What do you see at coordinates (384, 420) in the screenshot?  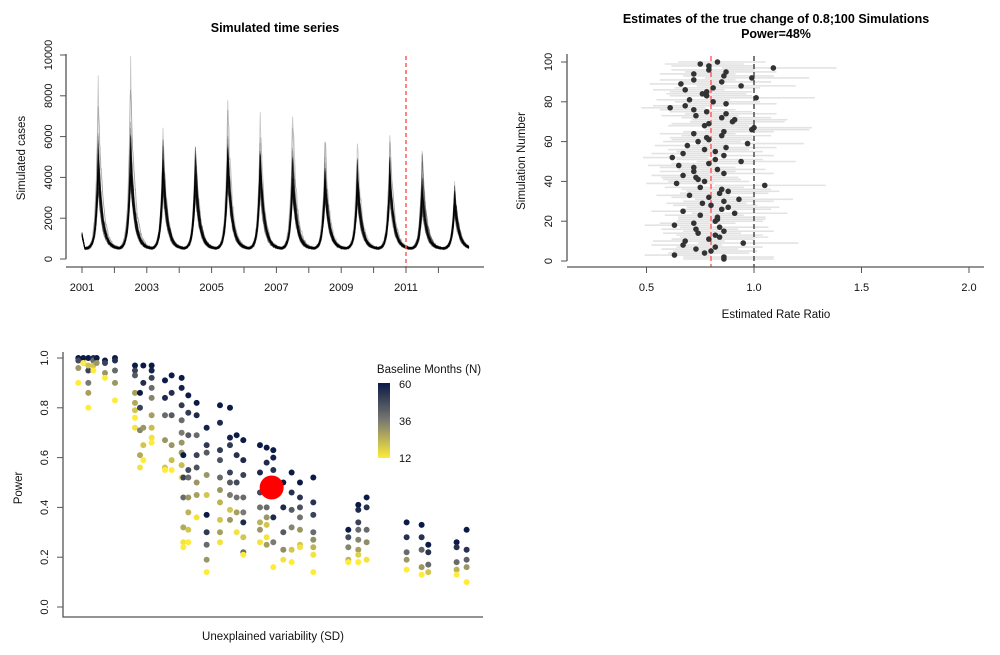 I see `legend-colorbar` at bounding box center [384, 420].